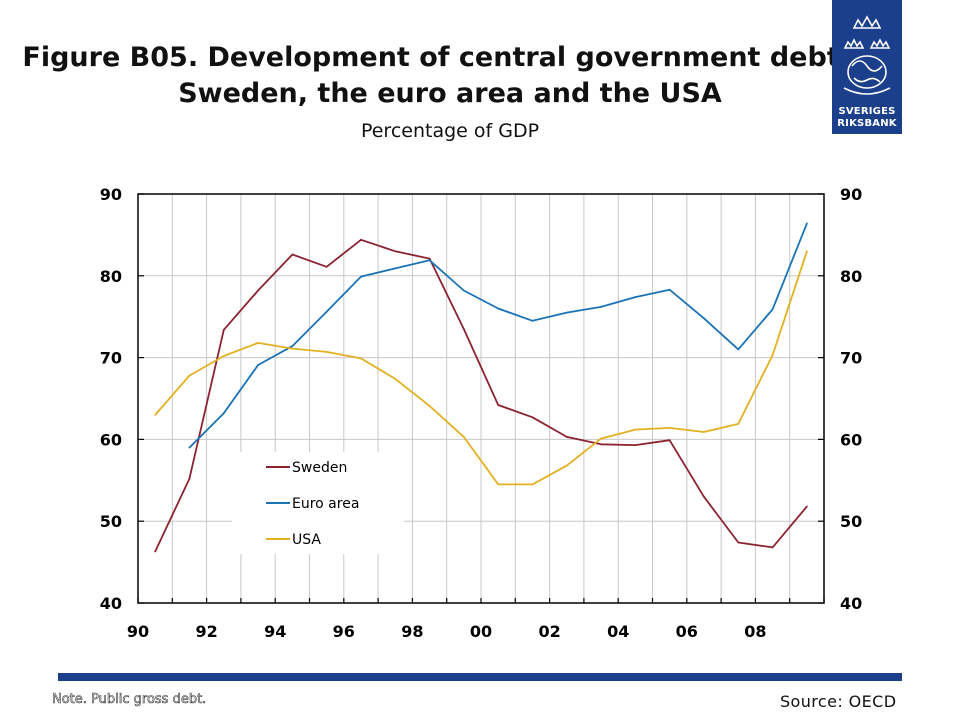  Describe the element at coordinates (755, 631) in the screenshot. I see `x-tick-label: 08` at that location.